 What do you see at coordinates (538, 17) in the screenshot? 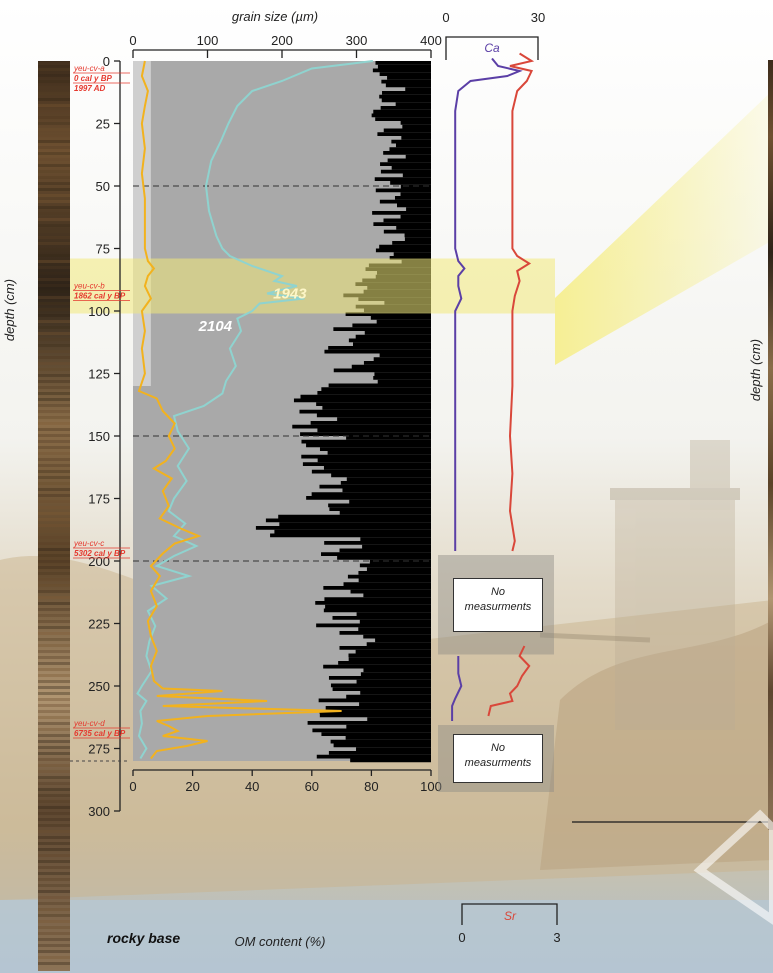
I see `ca-tick-label: 30` at bounding box center [538, 17].